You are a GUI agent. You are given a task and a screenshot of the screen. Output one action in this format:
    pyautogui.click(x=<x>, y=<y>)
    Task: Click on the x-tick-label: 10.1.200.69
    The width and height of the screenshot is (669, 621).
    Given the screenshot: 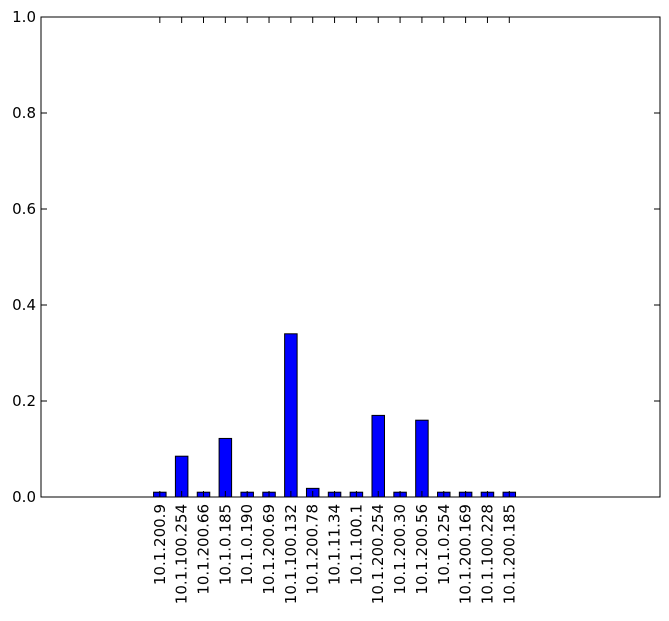 What is the action you would take?
    pyautogui.click(x=269, y=549)
    